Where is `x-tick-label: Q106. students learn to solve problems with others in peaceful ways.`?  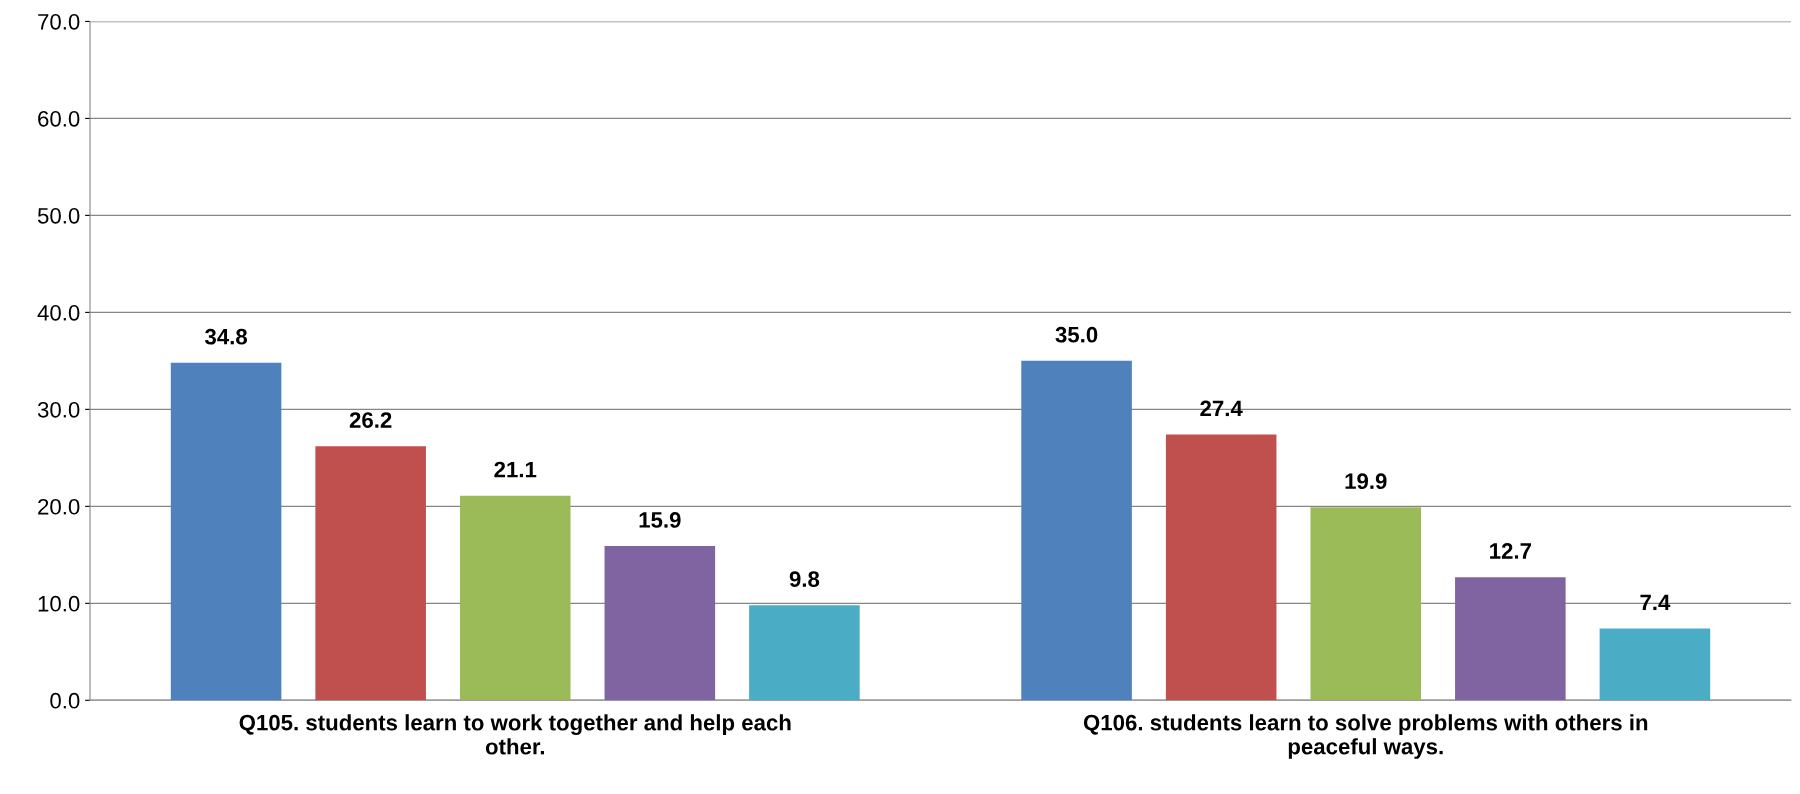 x-tick-label: Q106. students learn to solve problems with others in peaceful ways. is located at coordinates (1365, 736).